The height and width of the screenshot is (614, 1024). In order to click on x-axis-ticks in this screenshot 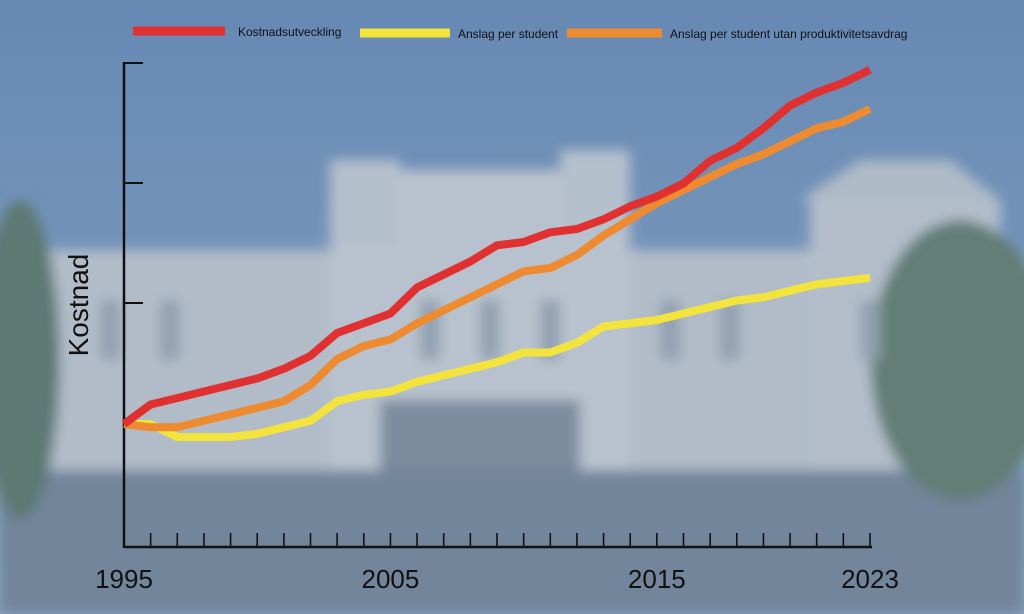, I will do `click(497, 540)`.